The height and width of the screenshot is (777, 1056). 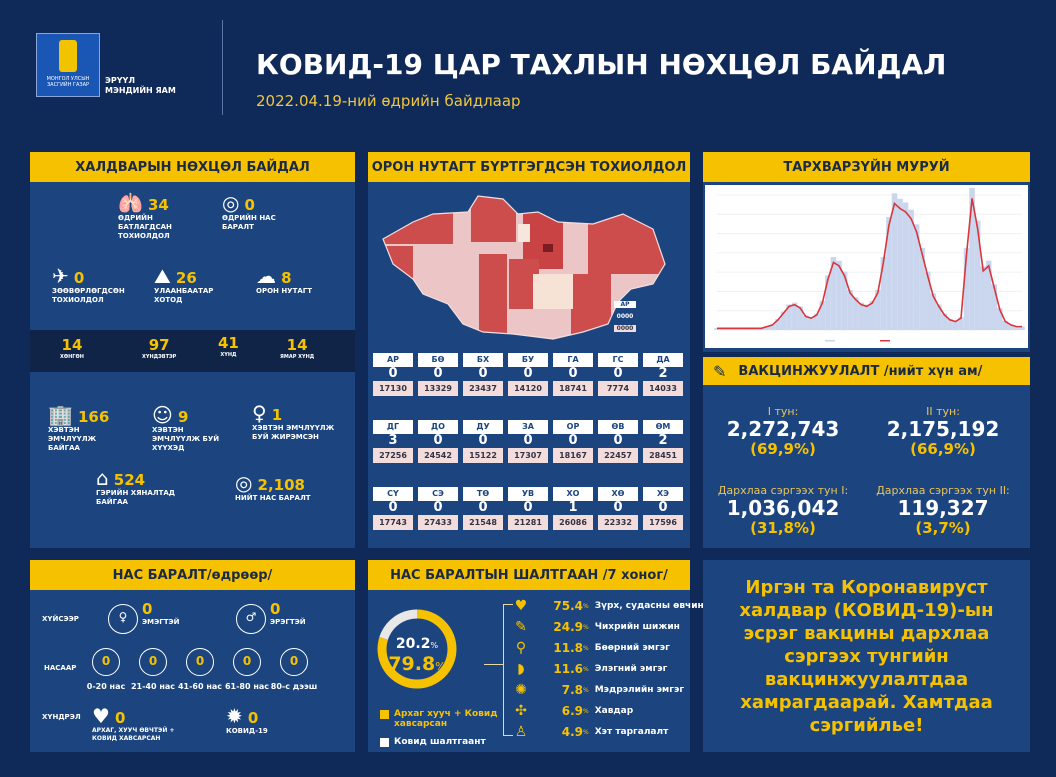 What do you see at coordinates (591, 732) in the screenshot?
I see `cause-item: ♙ 4.9% Хэт таргалалт` at bounding box center [591, 732].